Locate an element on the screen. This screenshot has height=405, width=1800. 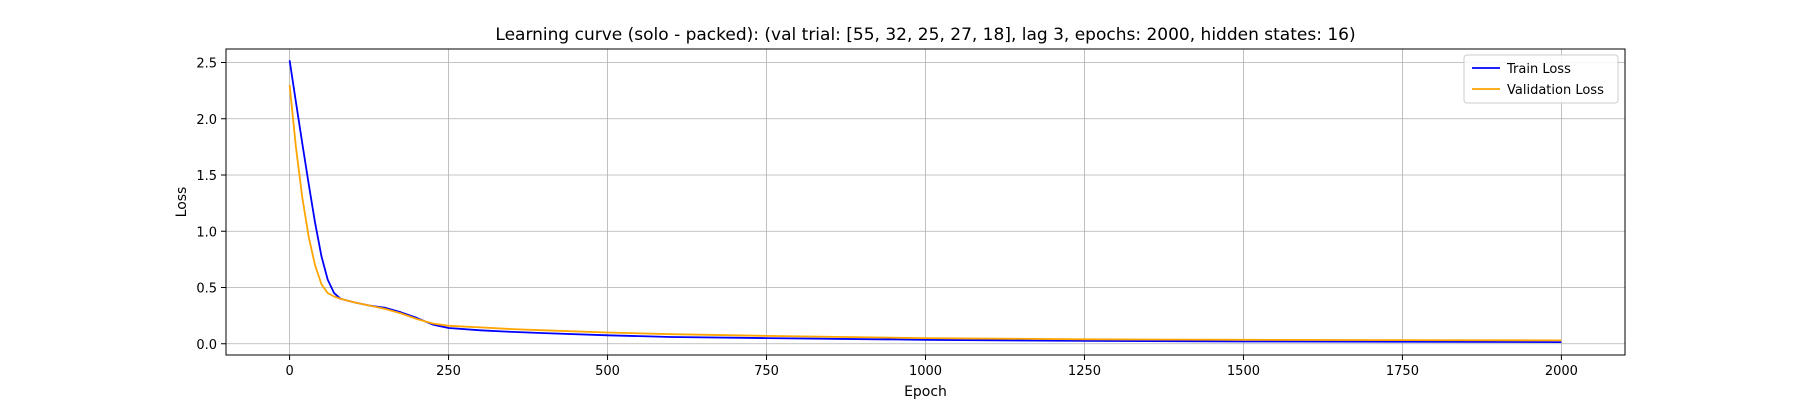
y-axis-ticks: 0.0 0.5 1.0 1.5 2.0 2.5 is located at coordinates (211, 205).